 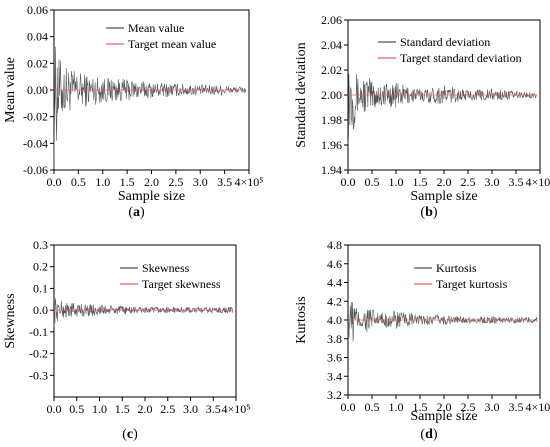 I want to click on panel-label: (a), so click(x=136, y=212).